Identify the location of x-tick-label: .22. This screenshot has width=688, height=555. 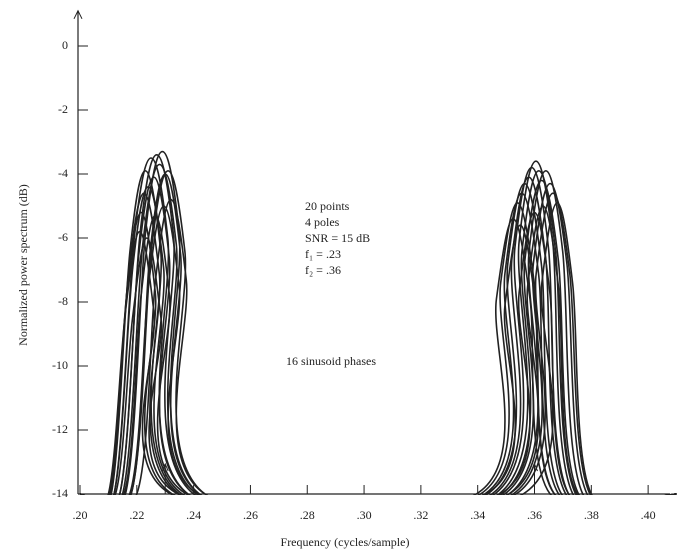
(136, 515).